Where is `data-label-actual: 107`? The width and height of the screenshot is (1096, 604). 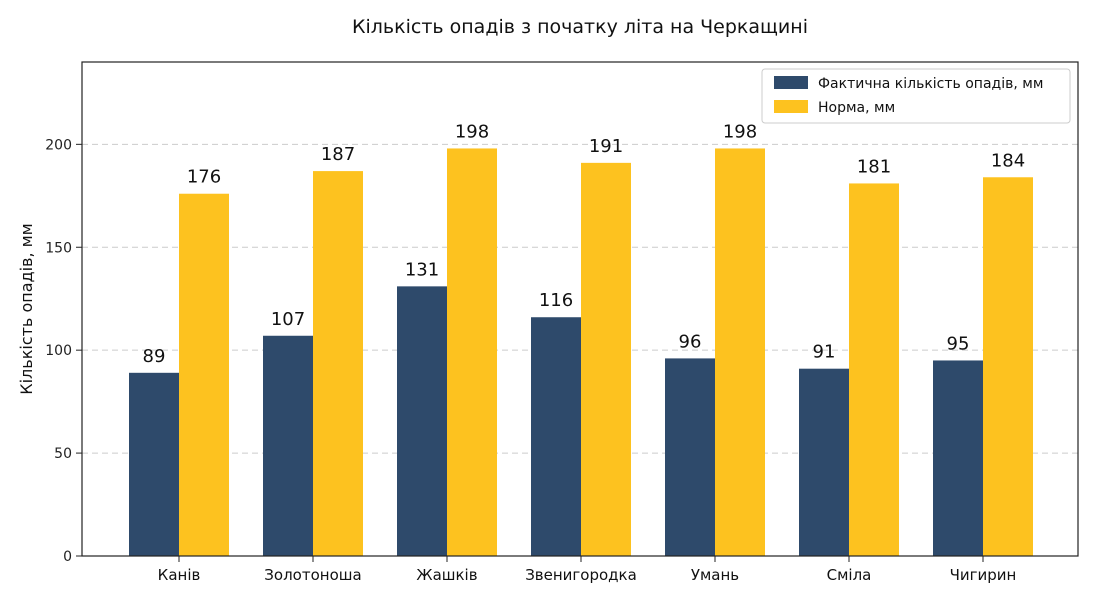
data-label-actual: 107 is located at coordinates (288, 319).